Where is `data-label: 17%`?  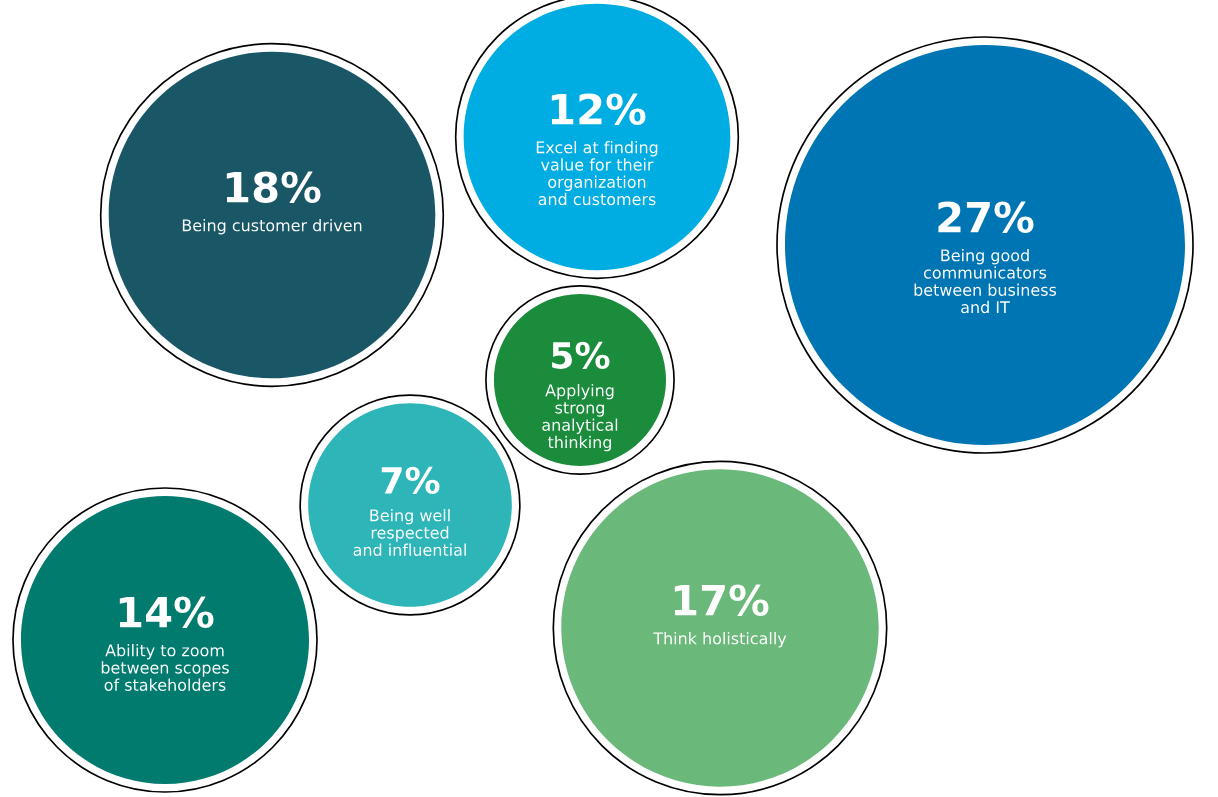
data-label: 17% is located at coordinates (721, 600).